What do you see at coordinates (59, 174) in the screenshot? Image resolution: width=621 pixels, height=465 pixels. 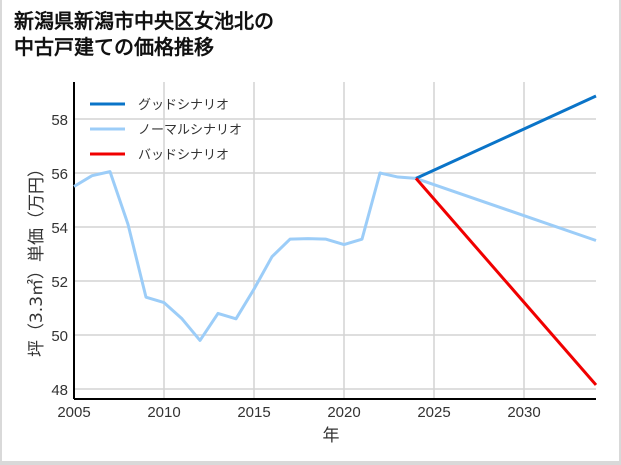 I see `y-tick-label: 56` at bounding box center [59, 174].